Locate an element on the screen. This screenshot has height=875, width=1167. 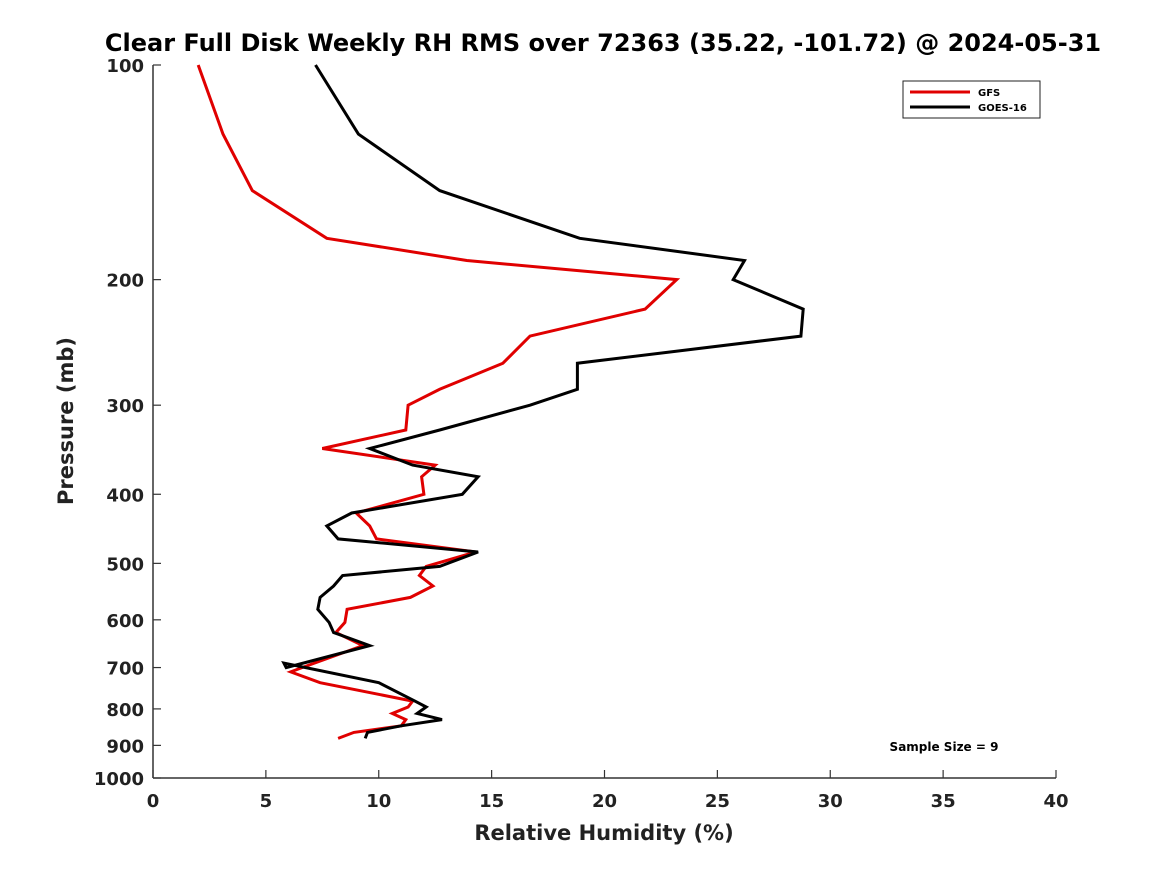
y-tick-label: 1000 is located at coordinates (119, 779).